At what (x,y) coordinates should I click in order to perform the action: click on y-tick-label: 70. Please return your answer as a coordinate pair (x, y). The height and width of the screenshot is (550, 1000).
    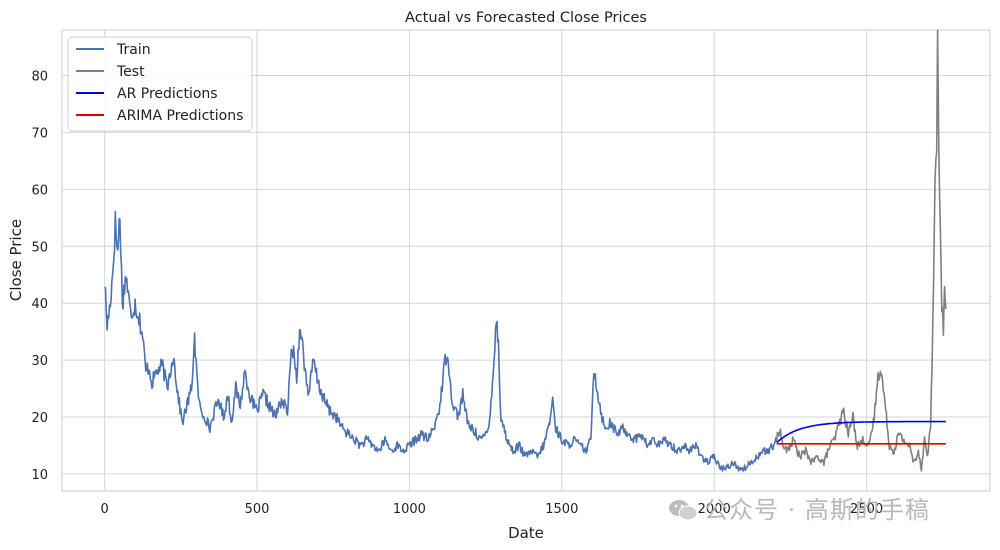
    Looking at the image, I should click on (39, 133).